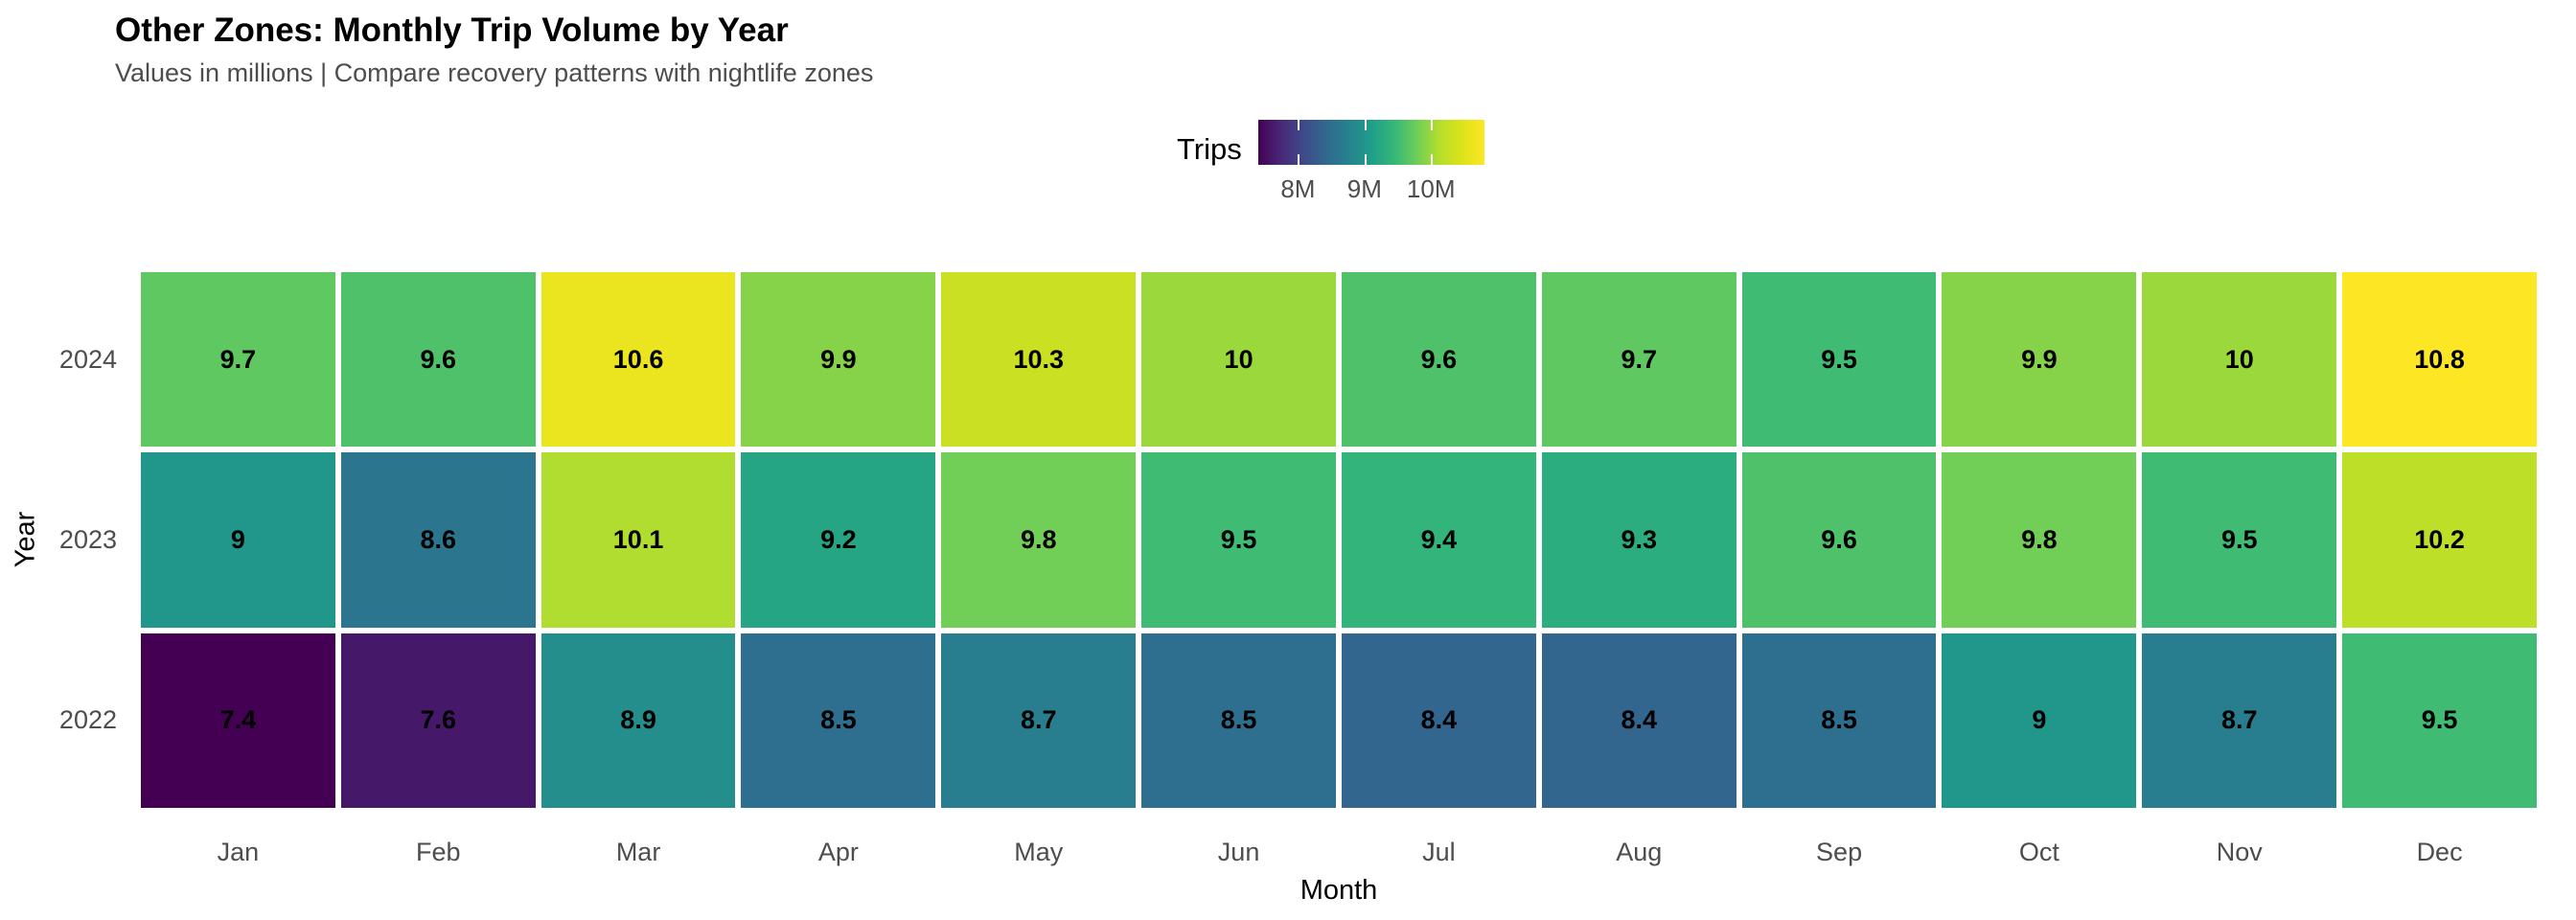 The image size is (2576, 920). Describe the element at coordinates (1438, 359) in the screenshot. I see `heatmap-cell-2024-Jul: 9.6` at that location.